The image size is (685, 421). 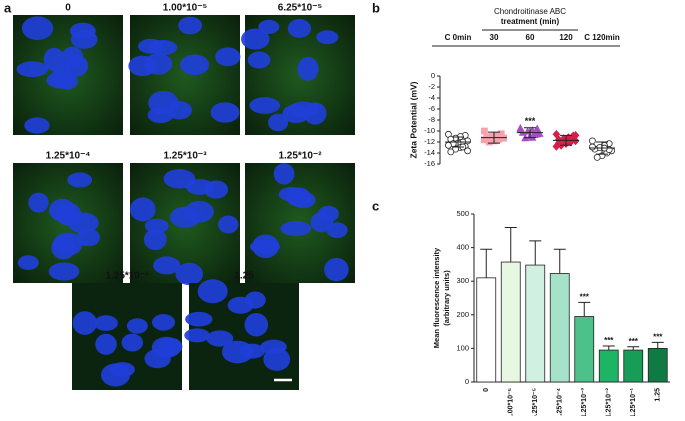 What do you see at coordinates (429, 130) in the screenshot?
I see `y-tick-label: -10` at bounding box center [429, 130].